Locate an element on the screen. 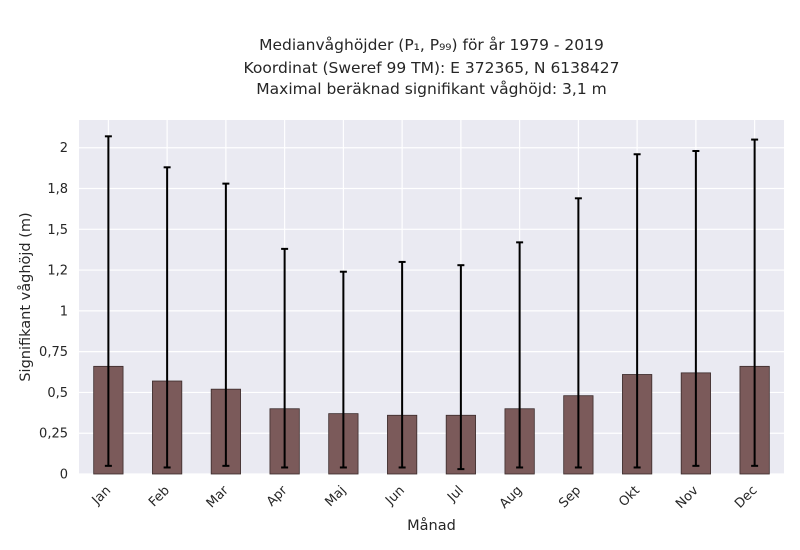  x-tick-label: Mar is located at coordinates (218, 497).